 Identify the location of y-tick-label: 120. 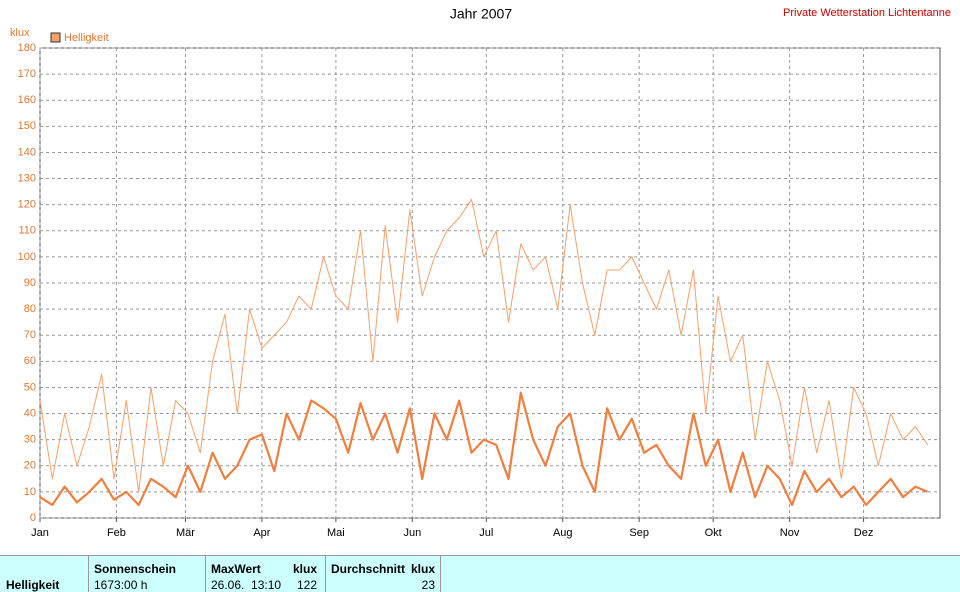
(27, 205).